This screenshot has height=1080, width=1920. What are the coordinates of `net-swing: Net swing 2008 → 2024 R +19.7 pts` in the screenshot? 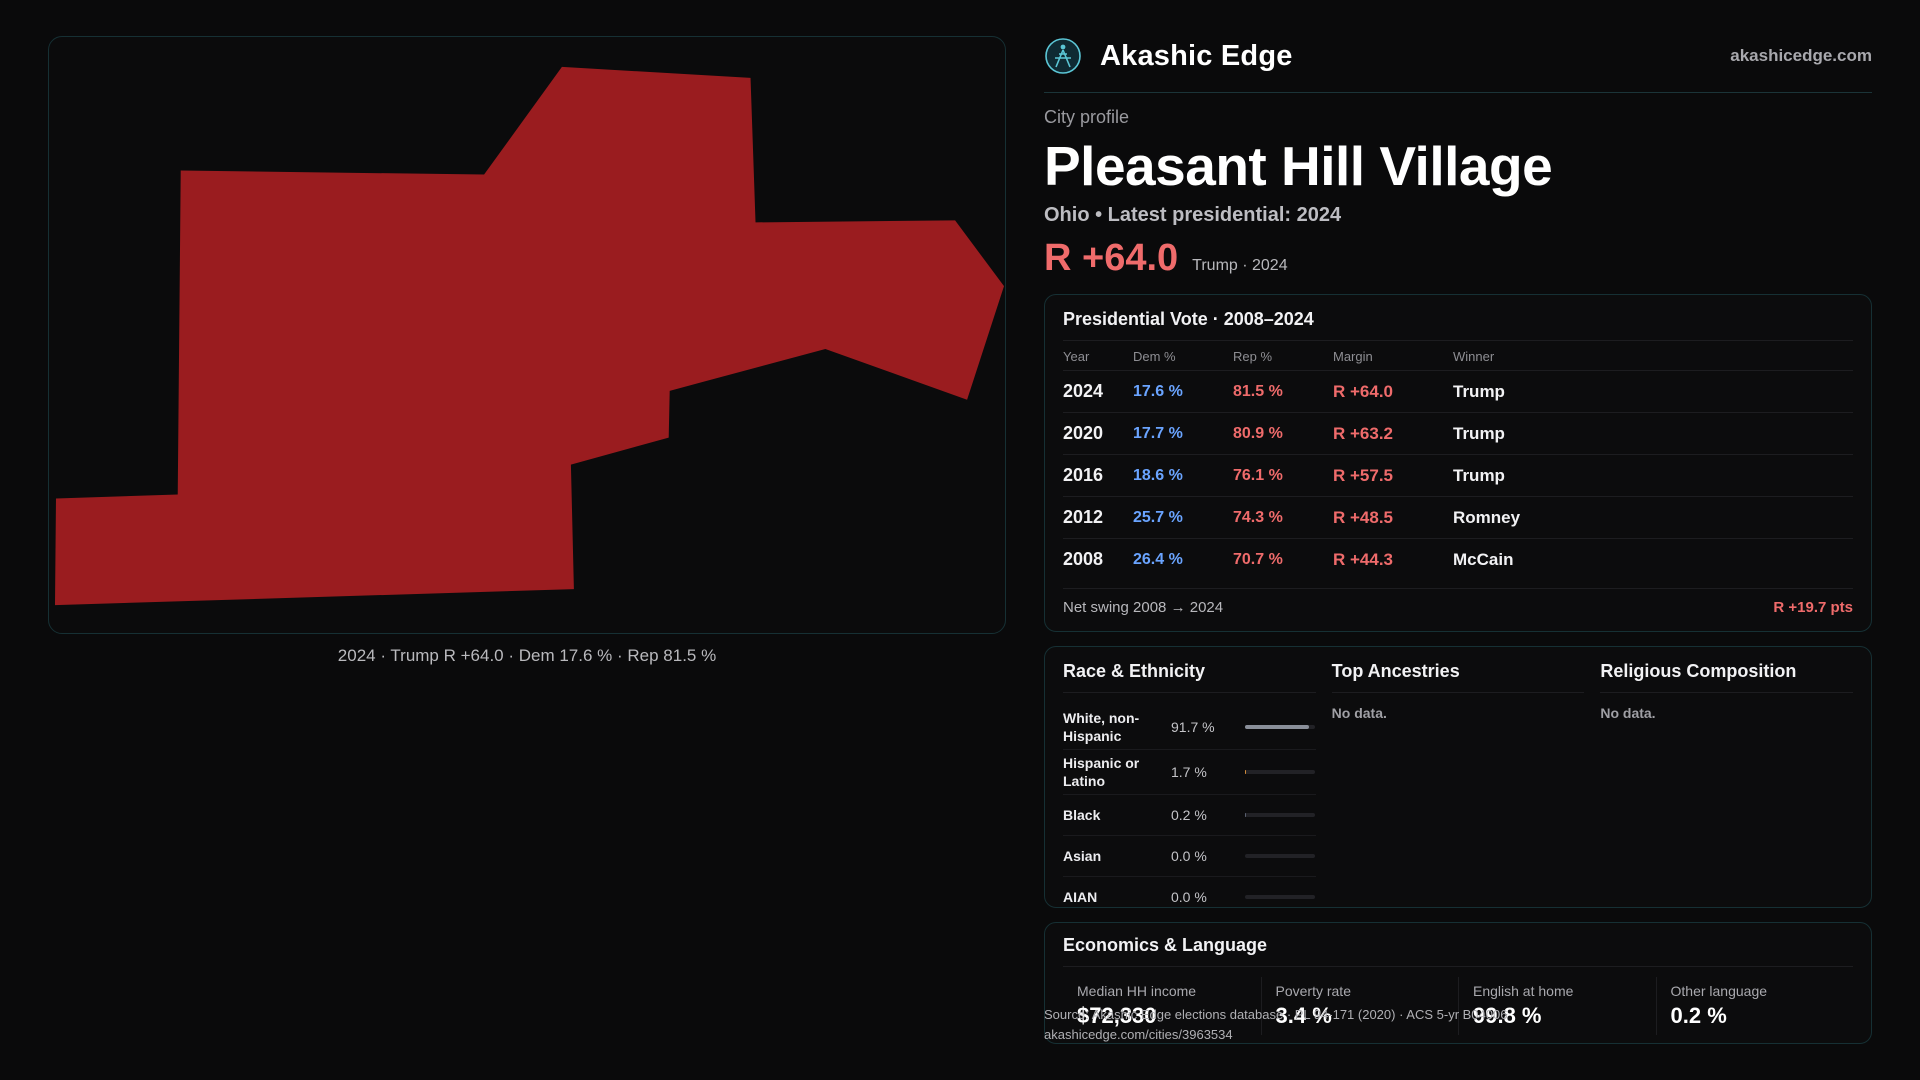 It's located at (1458, 602).